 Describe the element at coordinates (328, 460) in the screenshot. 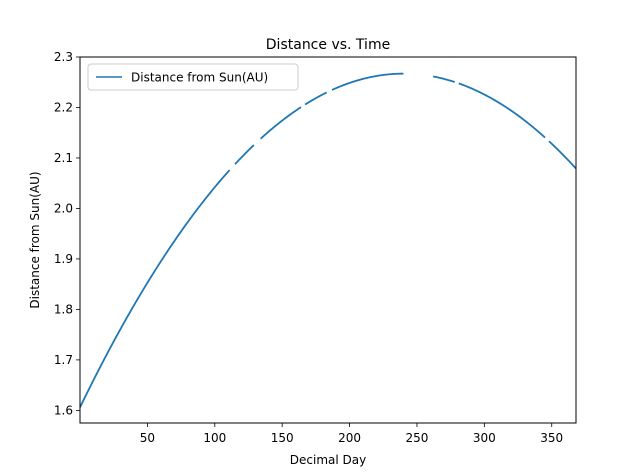

I see `x-axis-label: Decimal Day` at that location.